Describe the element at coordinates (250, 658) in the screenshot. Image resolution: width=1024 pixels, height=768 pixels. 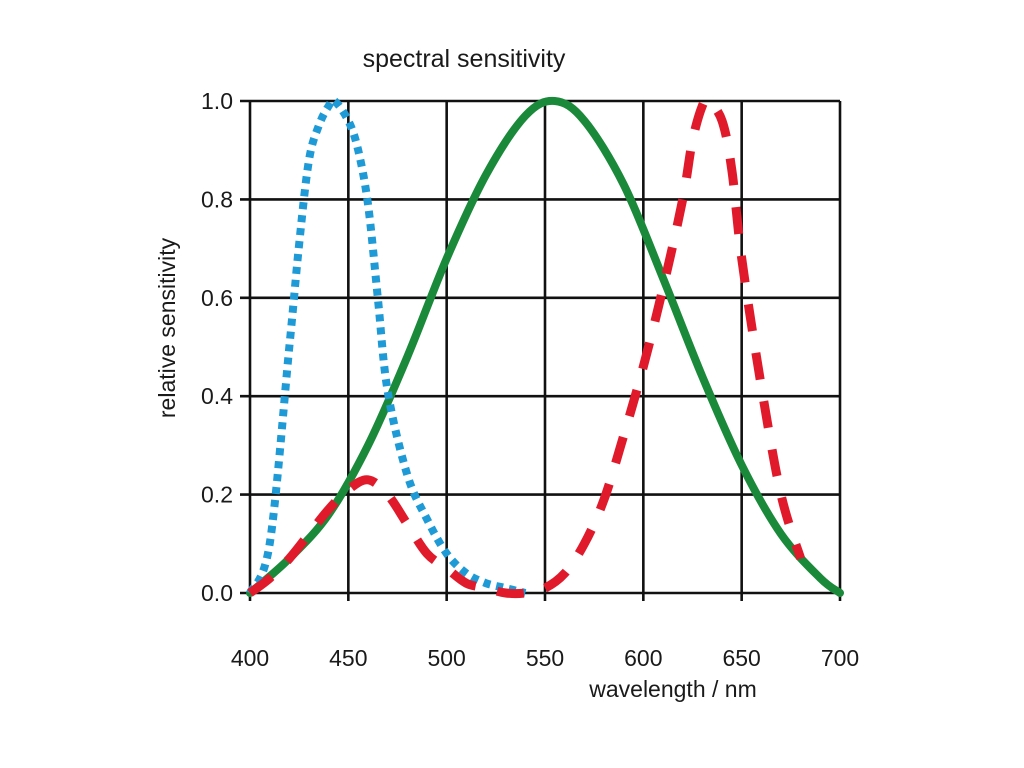
I see `x-tick-label: 400` at that location.